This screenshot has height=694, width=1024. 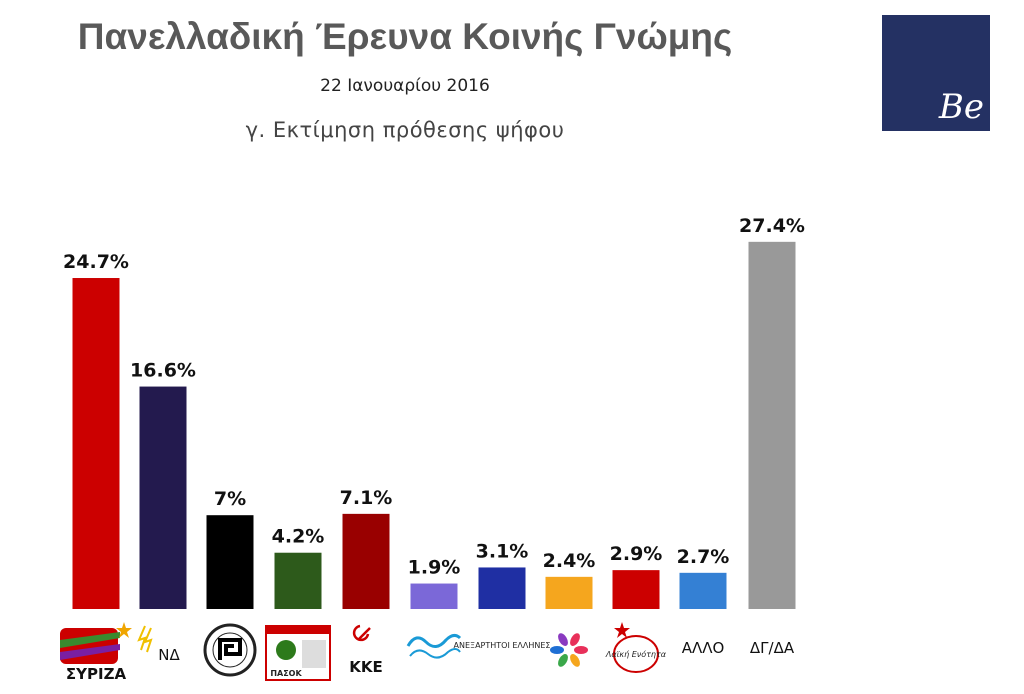 What do you see at coordinates (405, 86) in the screenshot?
I see `survey-date: 22 Ιανουαρίου 2016` at bounding box center [405, 86].